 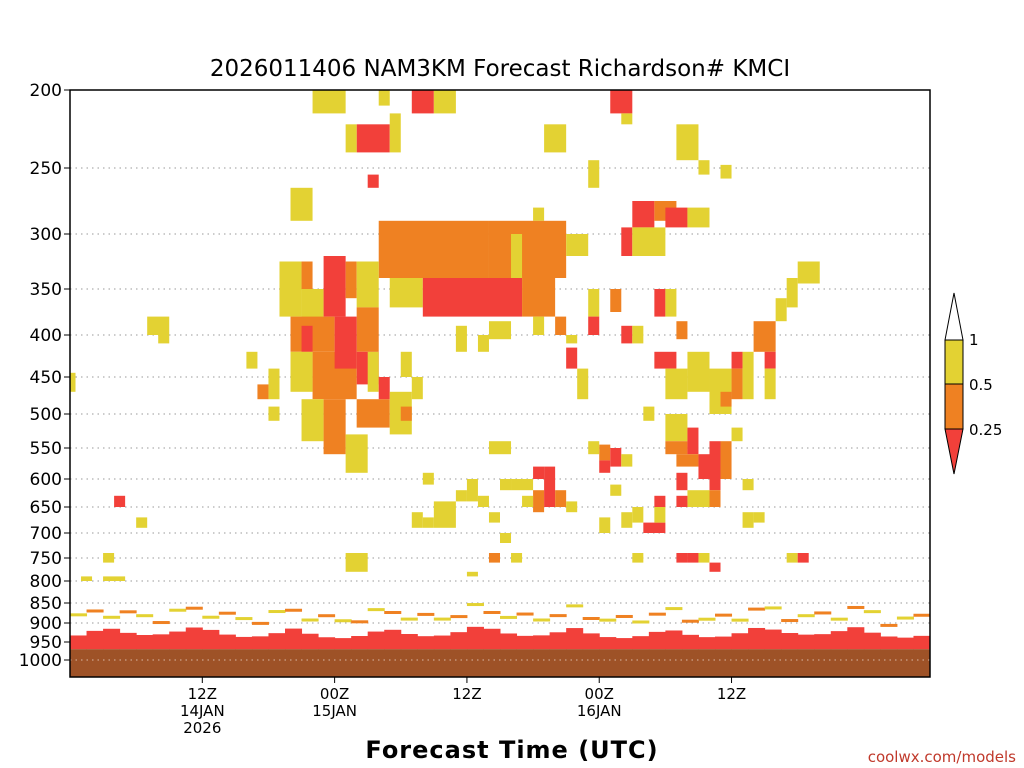 What do you see at coordinates (599, 694) in the screenshot?
I see `x-tick-label: 00Z` at bounding box center [599, 694].